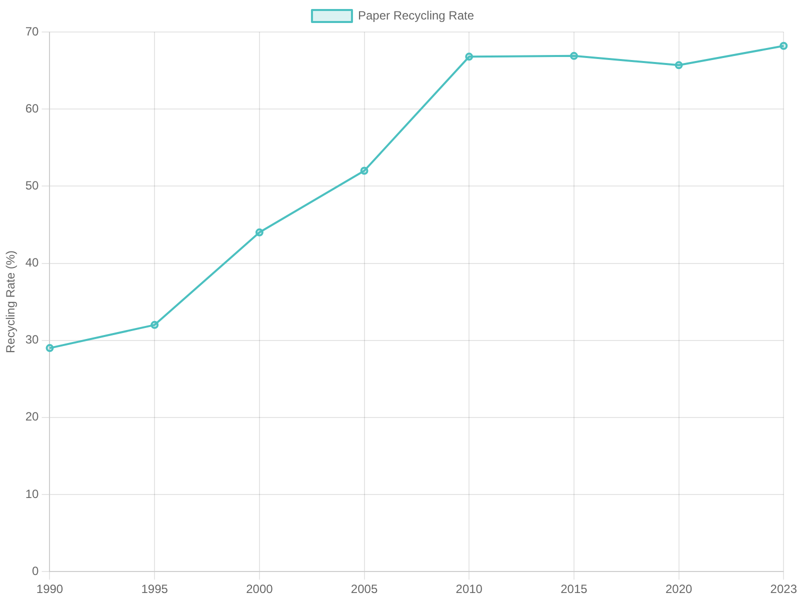  What do you see at coordinates (154, 589) in the screenshot?
I see `x-tick-label: 1995` at bounding box center [154, 589].